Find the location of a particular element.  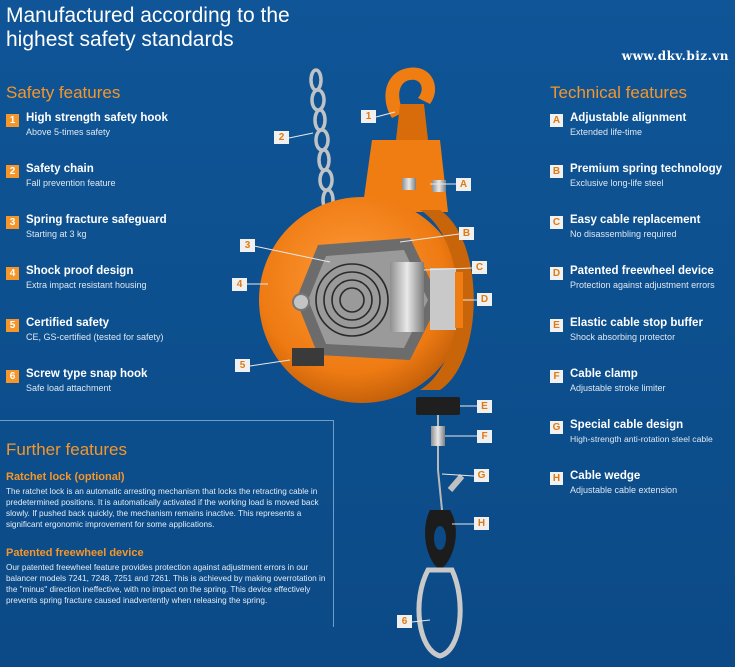

letter-badge: A is located at coordinates (556, 120).